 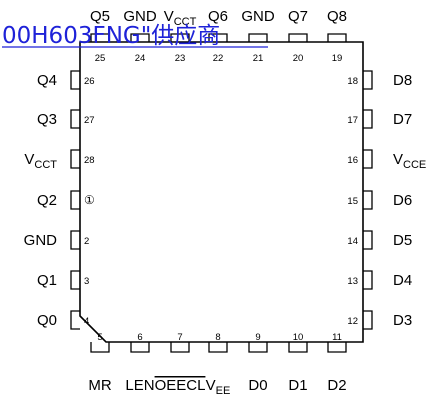 What do you see at coordinates (139, 385) in the screenshot?
I see `pin-name-6: LEN` at bounding box center [139, 385].